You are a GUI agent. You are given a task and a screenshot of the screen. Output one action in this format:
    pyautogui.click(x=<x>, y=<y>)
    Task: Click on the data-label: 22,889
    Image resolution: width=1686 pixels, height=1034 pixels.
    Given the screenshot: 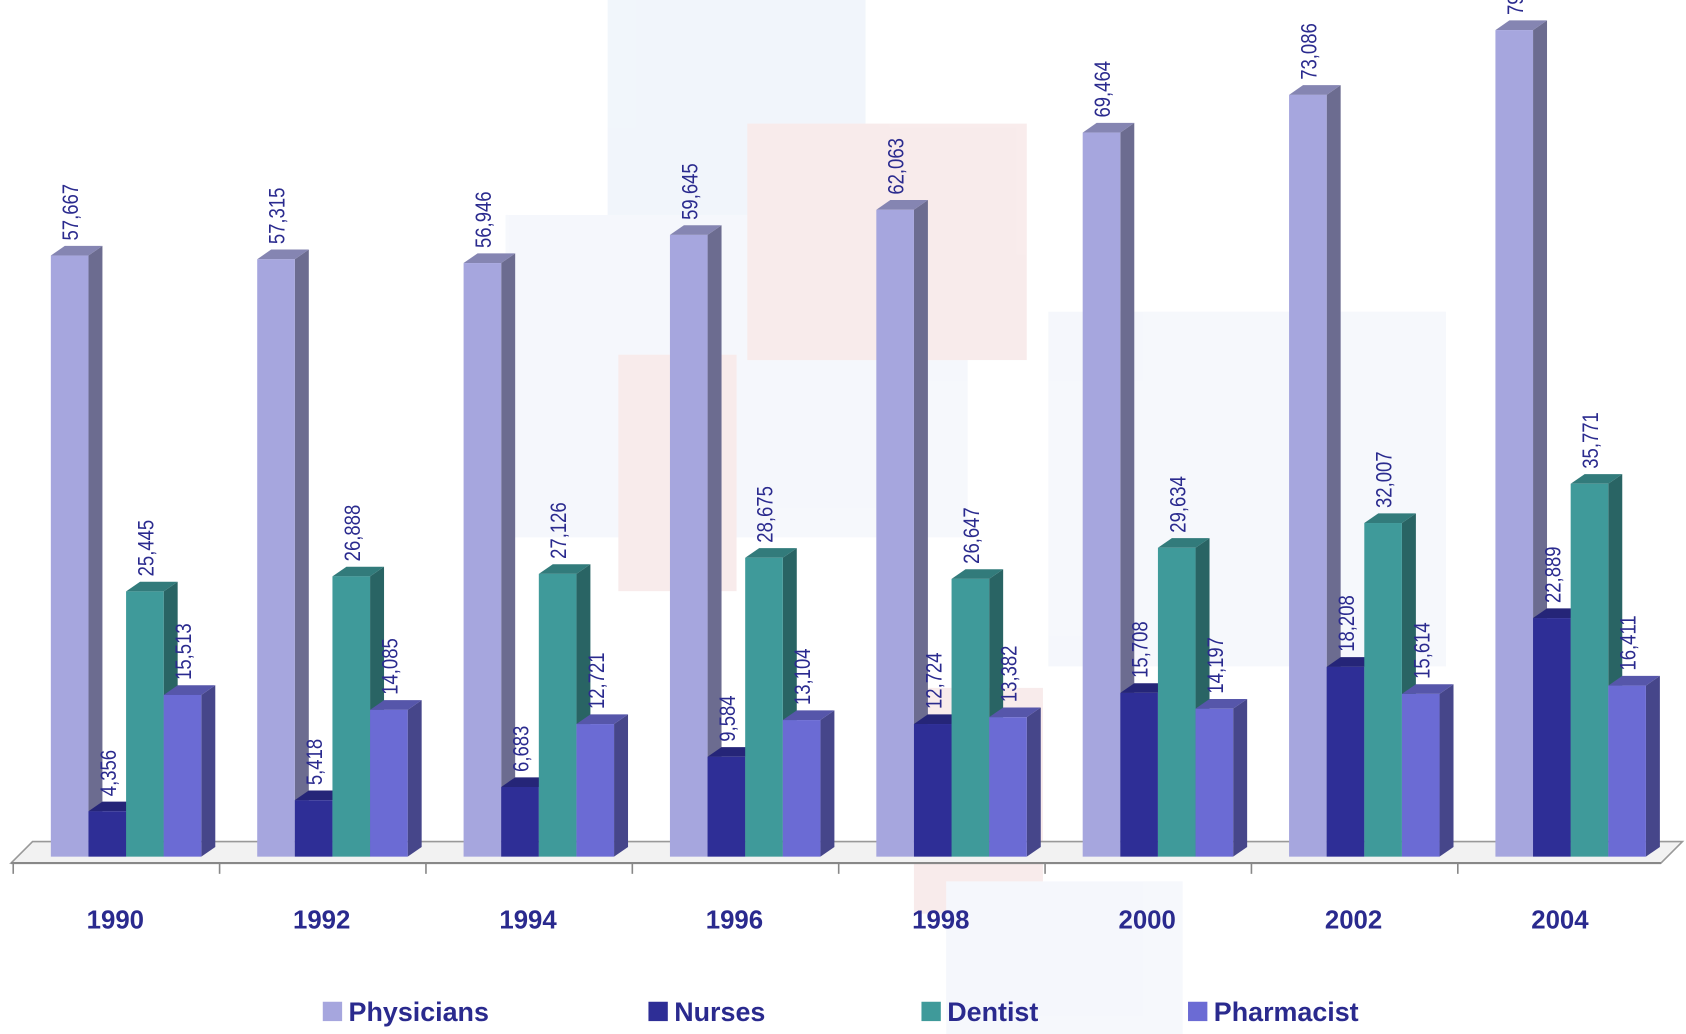 What is the action you would take?
    pyautogui.click(x=1553, y=574)
    